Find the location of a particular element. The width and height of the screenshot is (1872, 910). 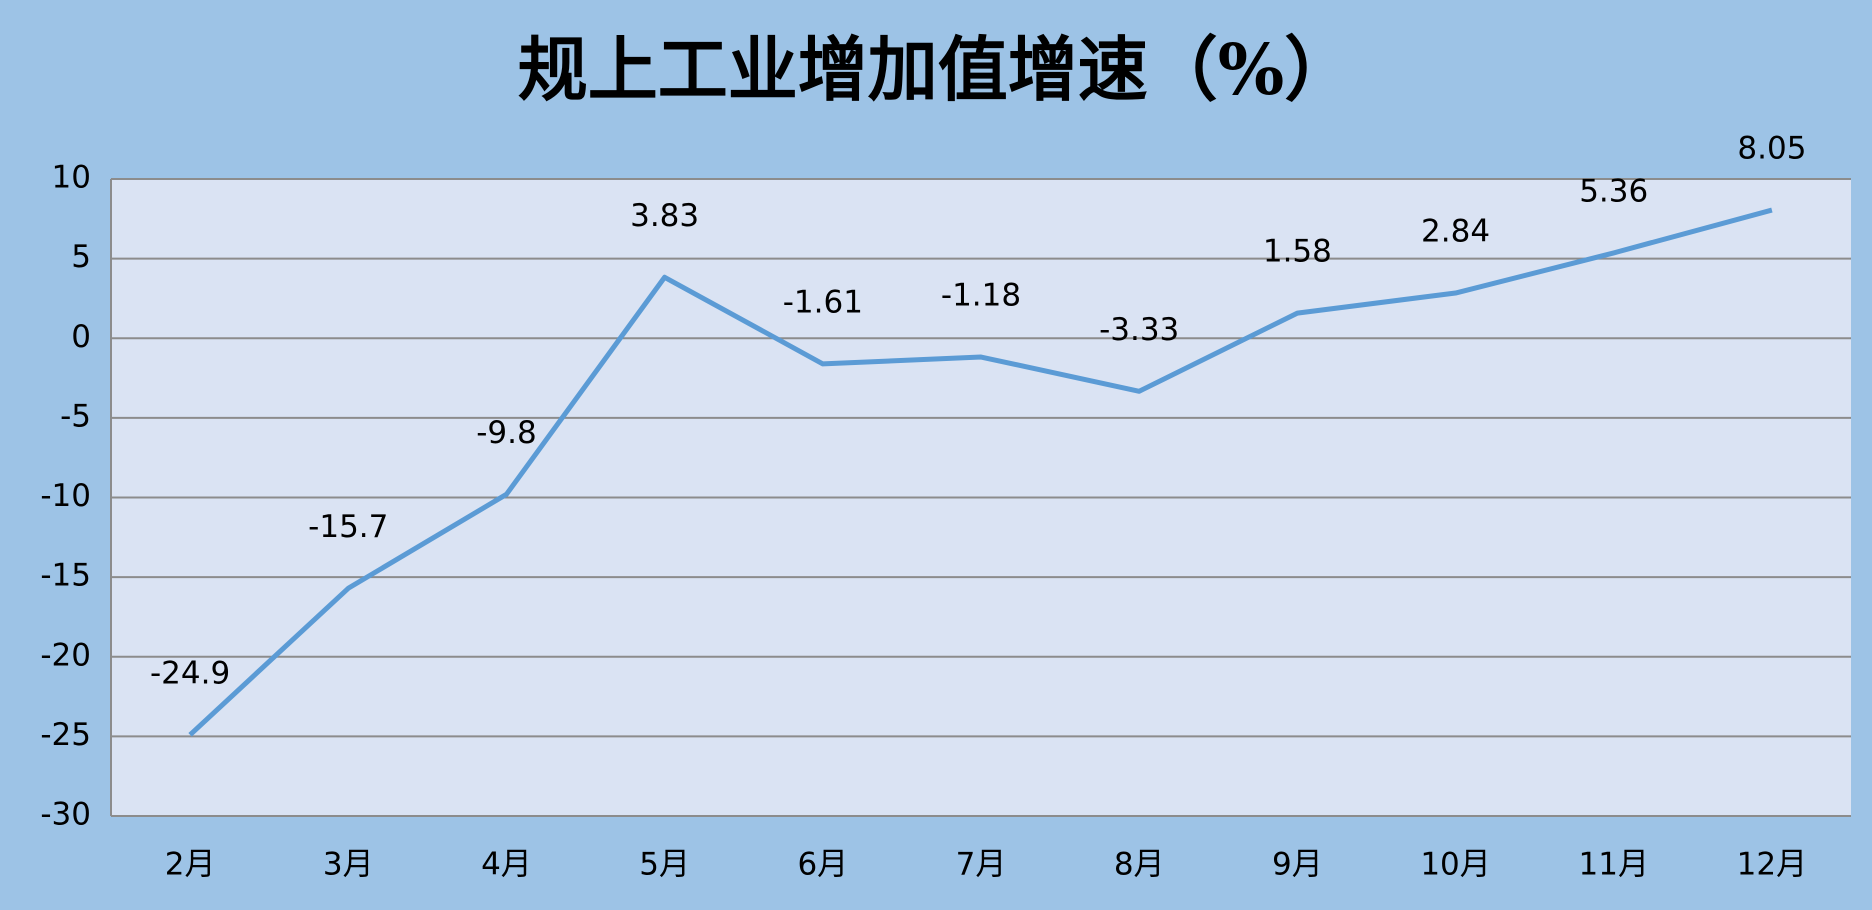

x-tick-label: 10月 is located at coordinates (1455, 865).